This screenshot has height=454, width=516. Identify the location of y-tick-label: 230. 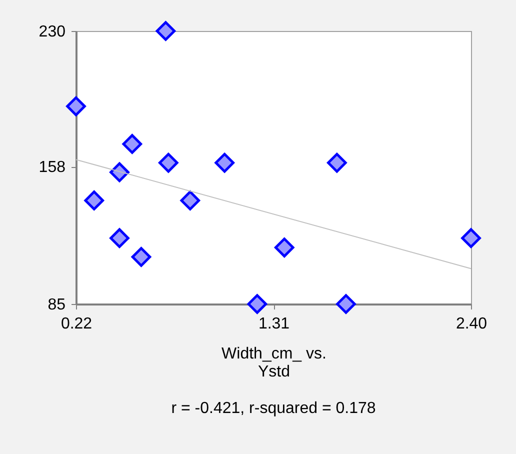
(52, 32).